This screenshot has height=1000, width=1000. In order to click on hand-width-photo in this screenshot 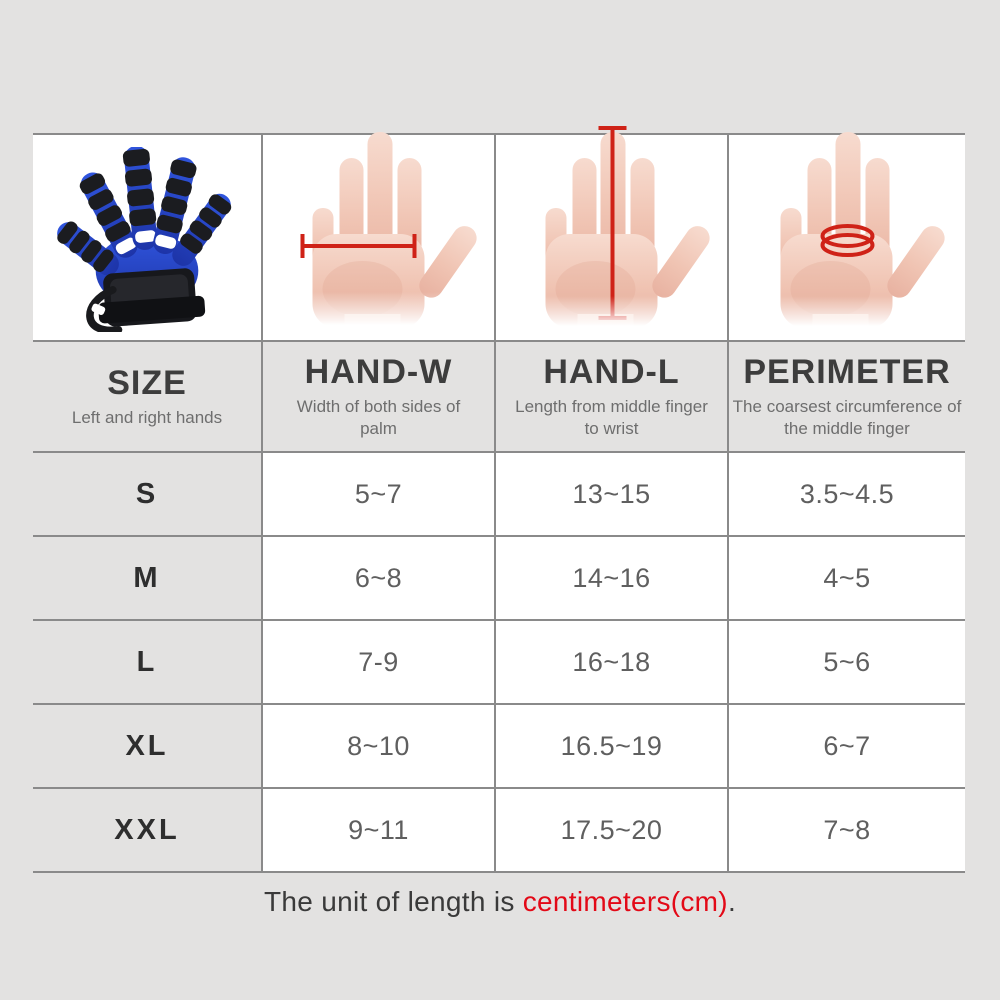, I will do `click(382, 234)`.